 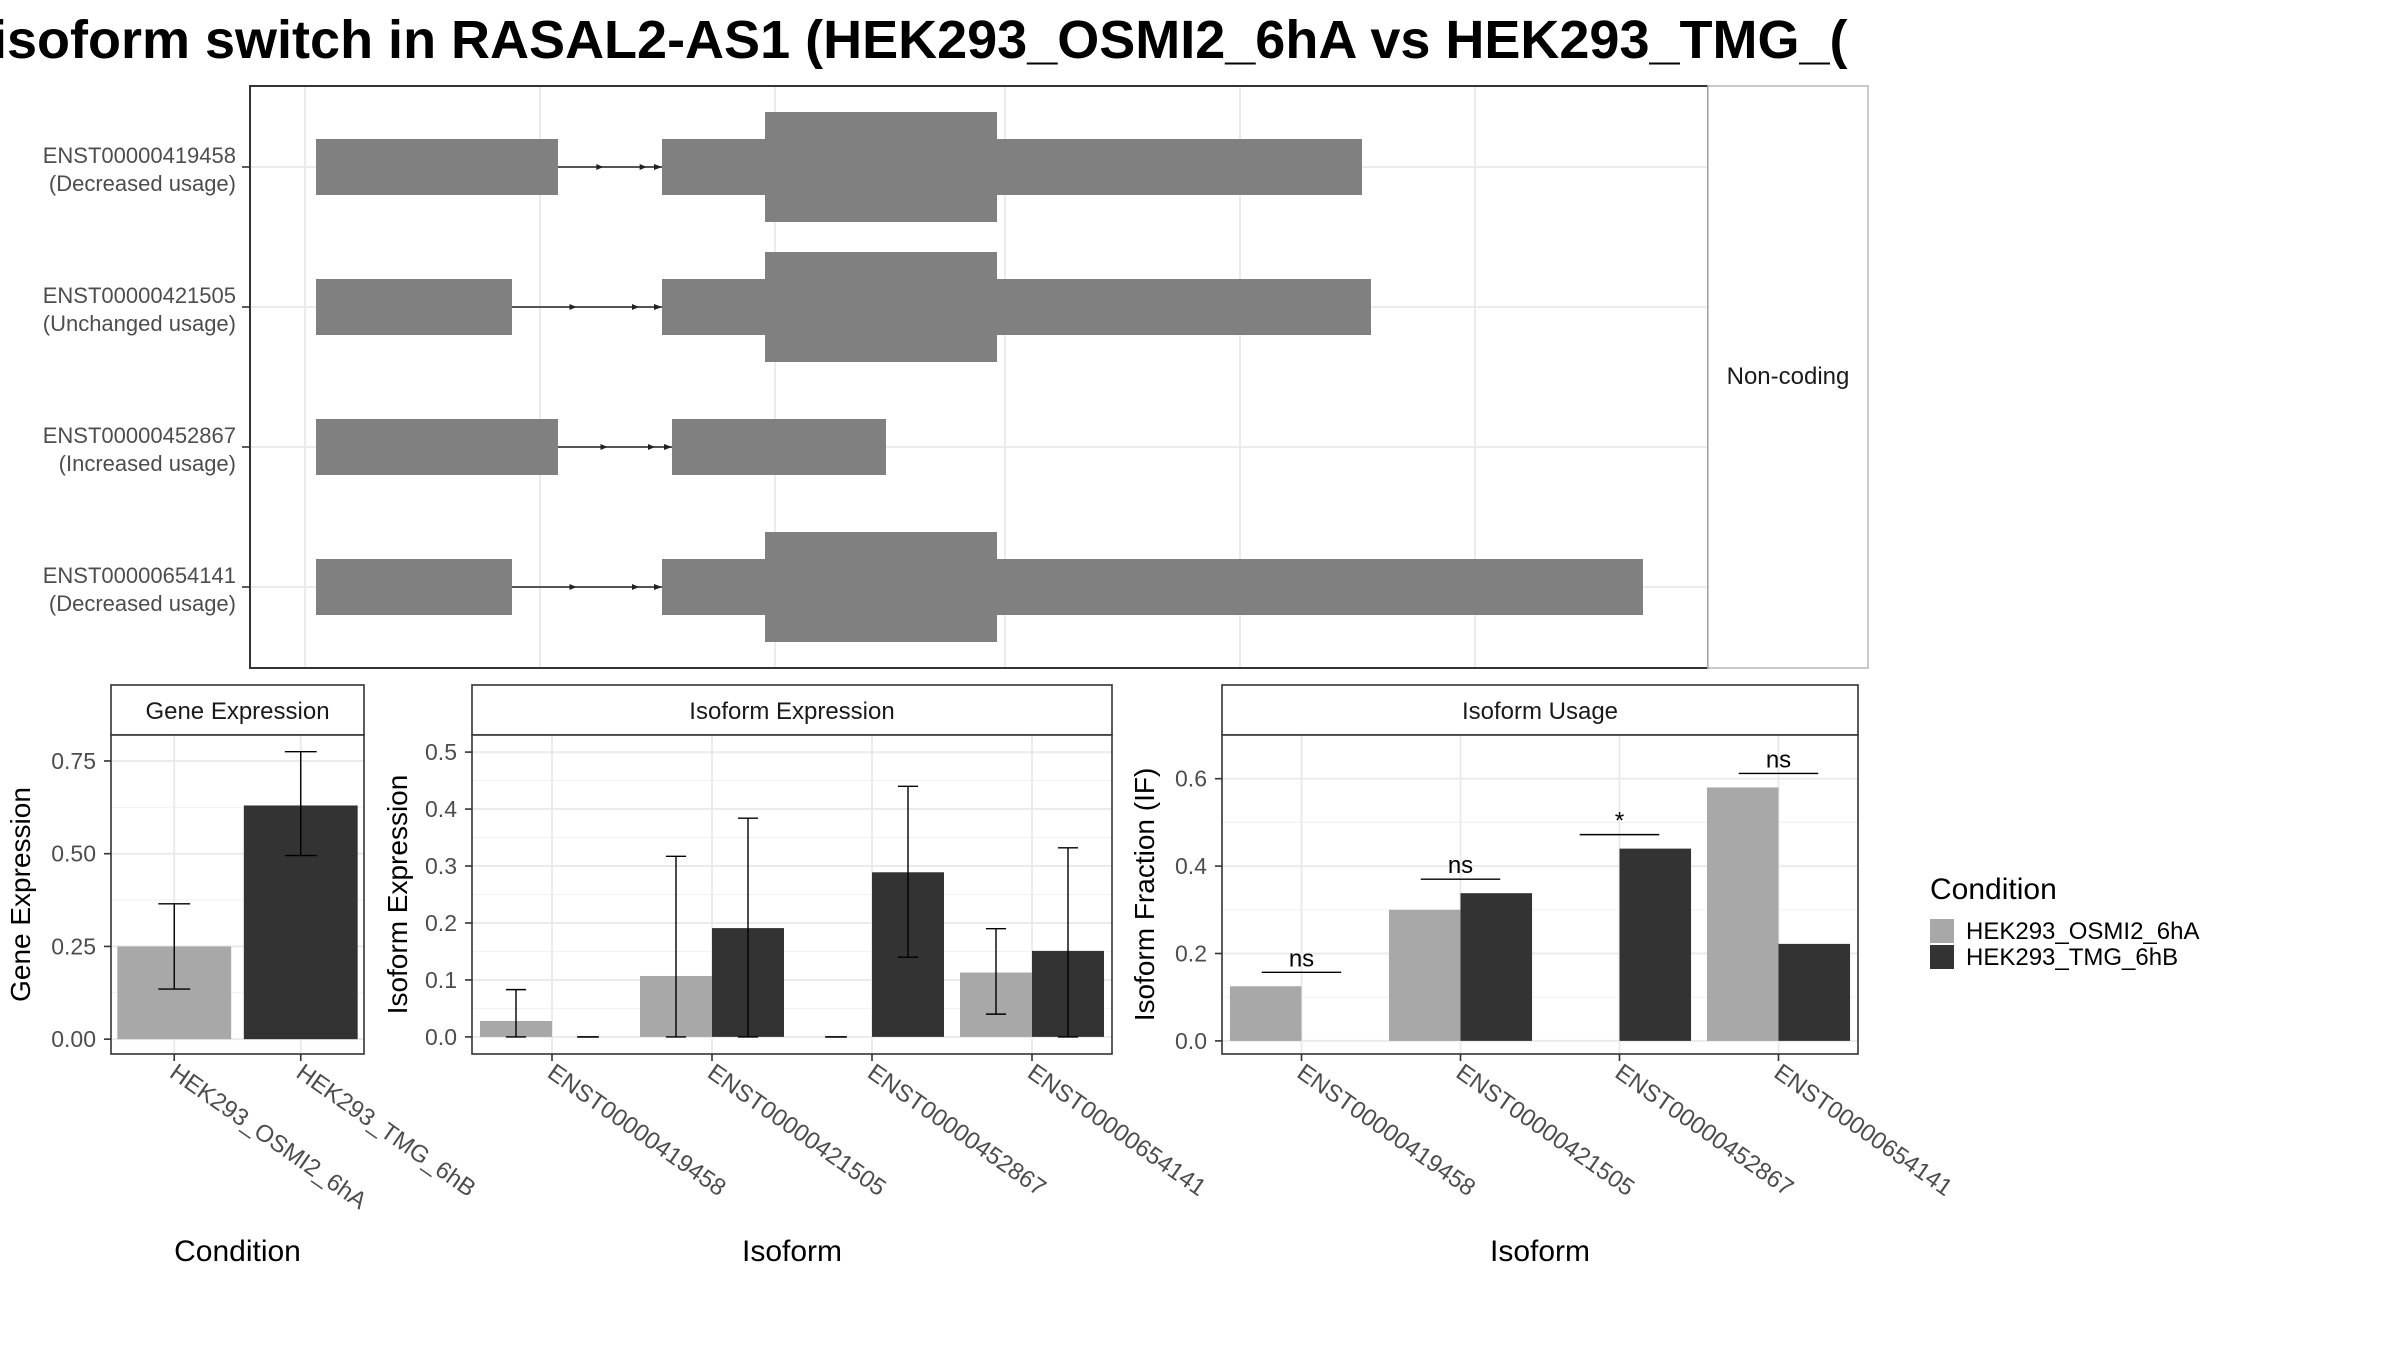 I want to click on significance-label: *, so click(x=1619, y=821).